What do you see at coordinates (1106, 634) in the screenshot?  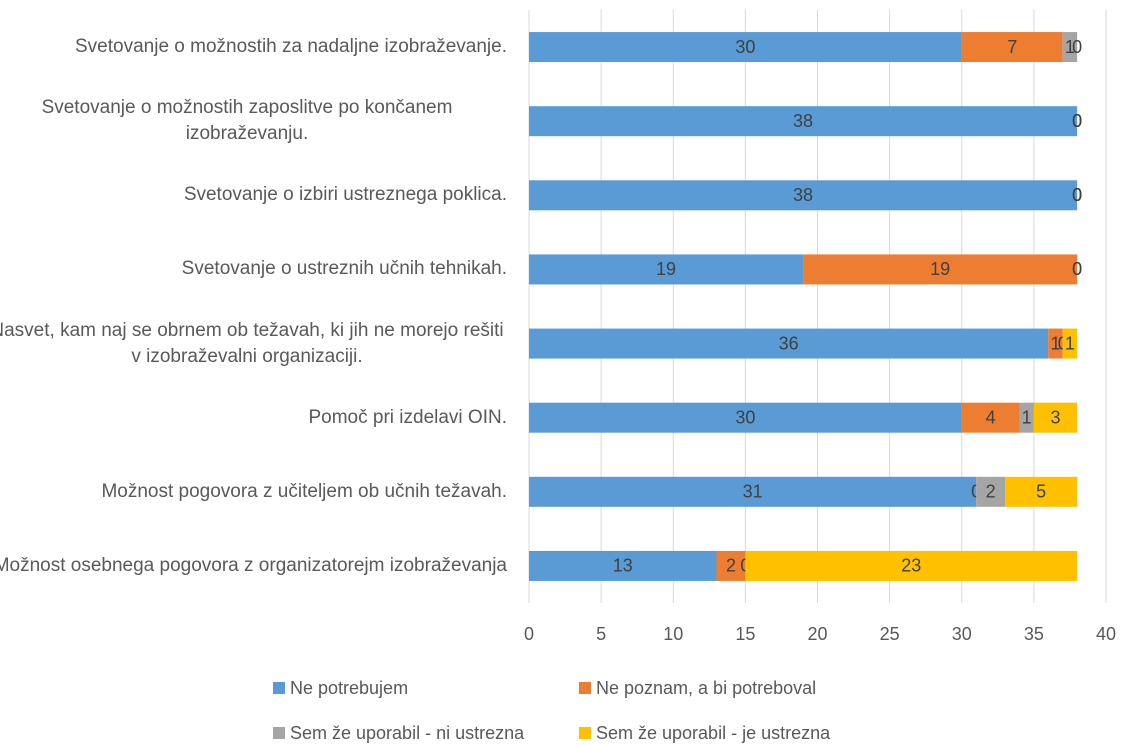 I see `x-tick-label: 40` at bounding box center [1106, 634].